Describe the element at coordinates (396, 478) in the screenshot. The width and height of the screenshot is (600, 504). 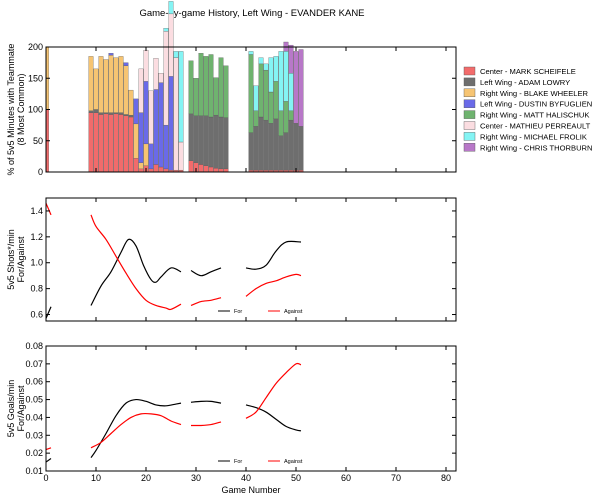
I see `x-tick-label: 70` at that location.